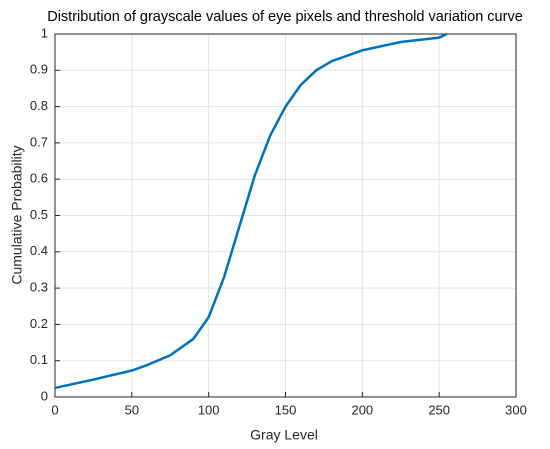  What do you see at coordinates (39, 359) in the screenshot?
I see `y-tick-label: 0.1` at bounding box center [39, 359].